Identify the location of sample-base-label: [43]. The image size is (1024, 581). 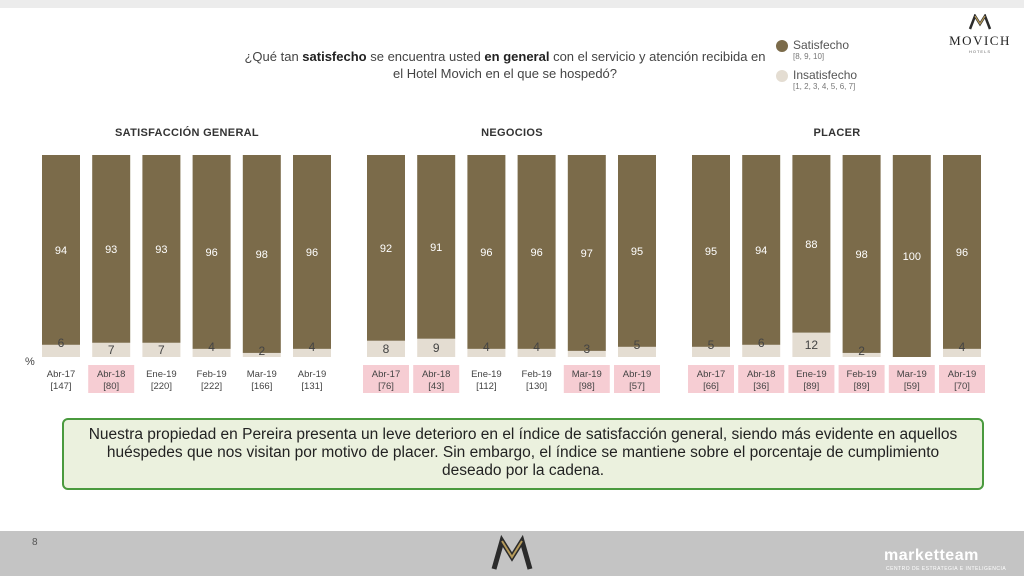
(436, 386).